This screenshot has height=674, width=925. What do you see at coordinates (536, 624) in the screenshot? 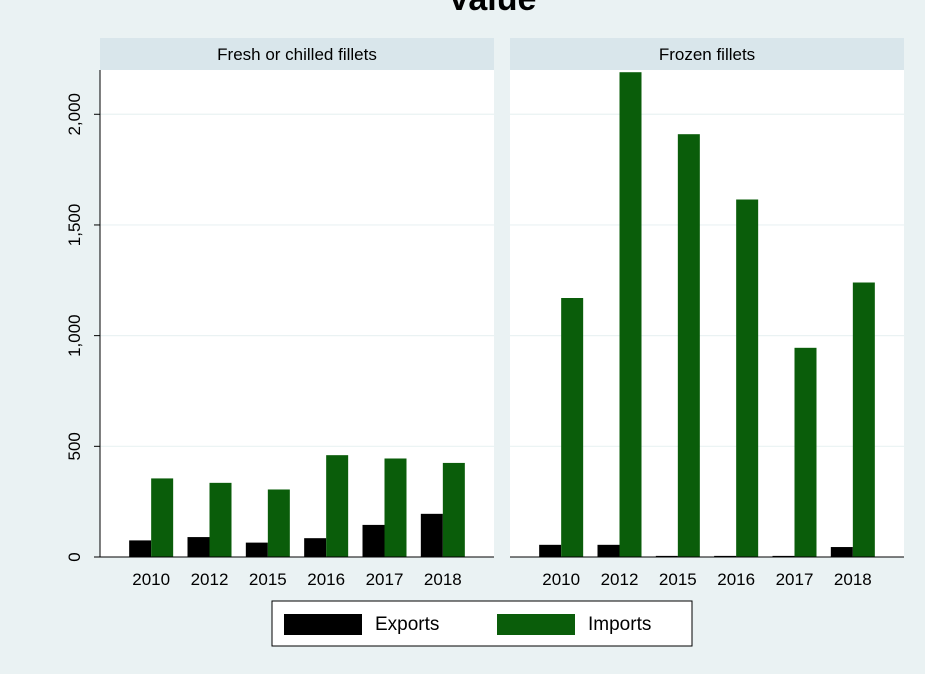
I see `legend-swatch-imports` at bounding box center [536, 624].